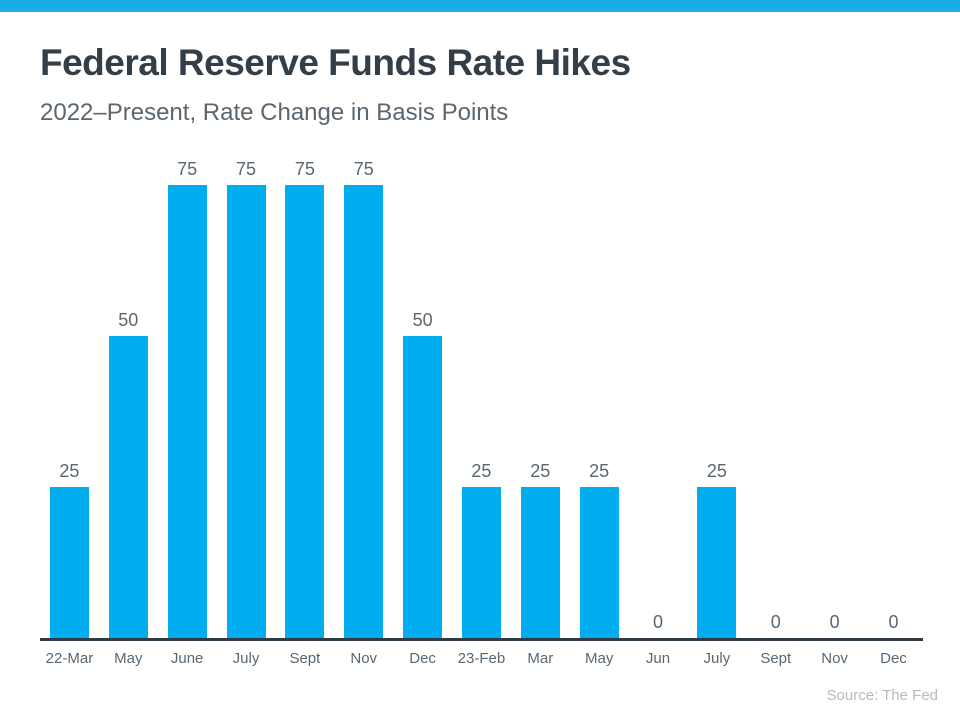  What do you see at coordinates (69, 658) in the screenshot?
I see `x-axis-label: 22-Mar` at bounding box center [69, 658].